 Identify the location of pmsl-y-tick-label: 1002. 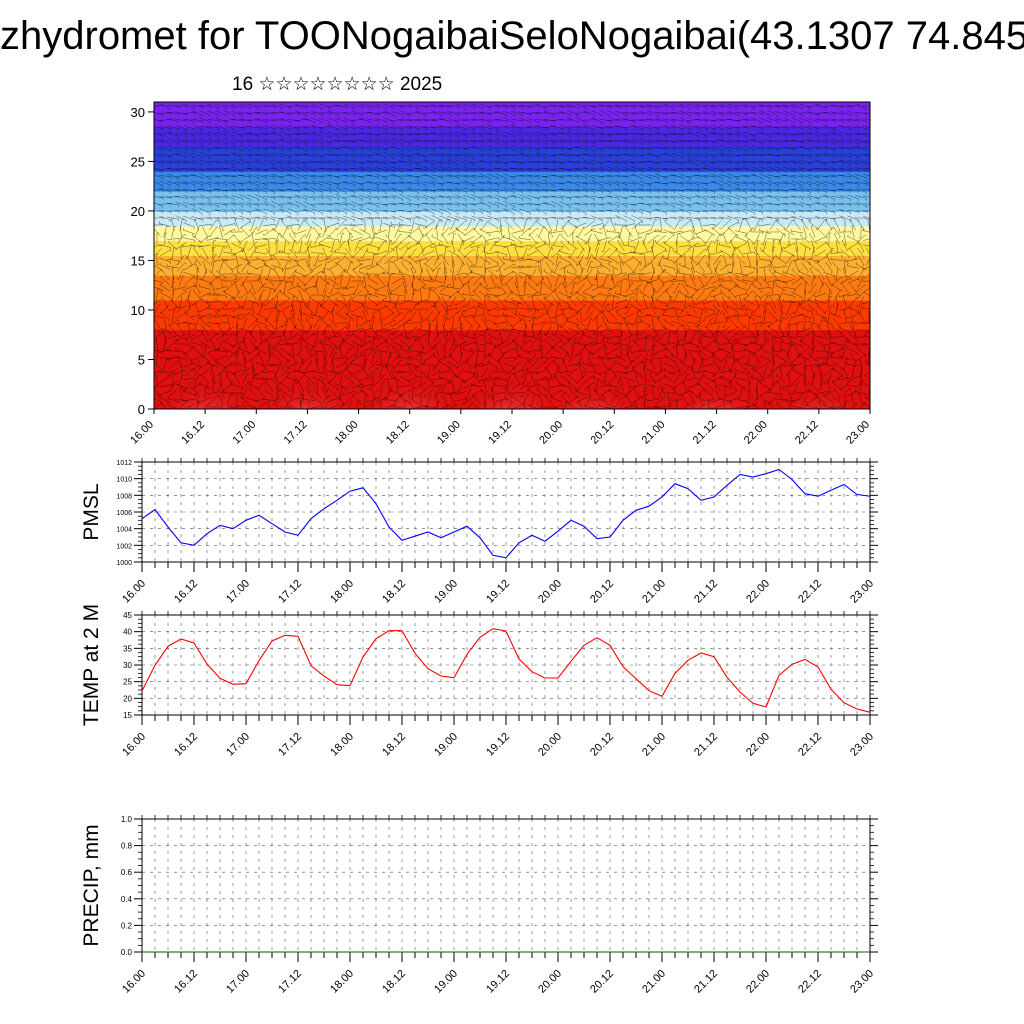
(124, 546).